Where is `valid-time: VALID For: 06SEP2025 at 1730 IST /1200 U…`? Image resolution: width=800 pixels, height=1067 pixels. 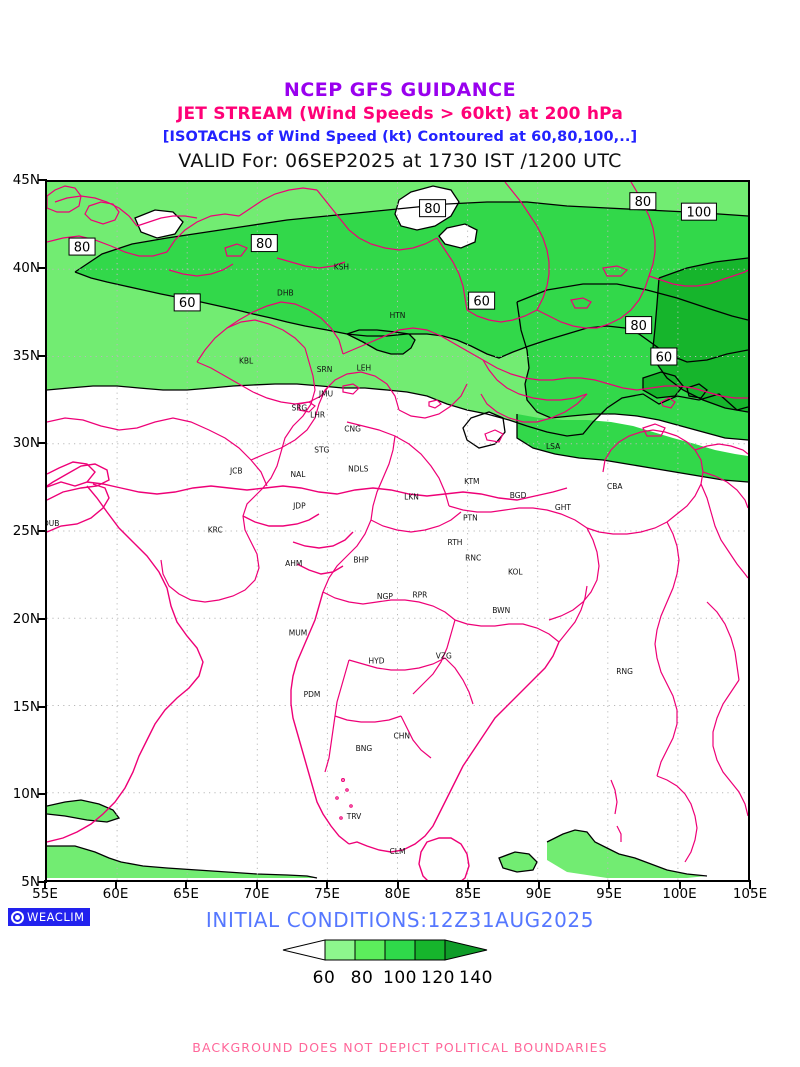 valid-time: VALID For: 06SEP2025 at 1730 IST /1200 U… is located at coordinates (400, 161).